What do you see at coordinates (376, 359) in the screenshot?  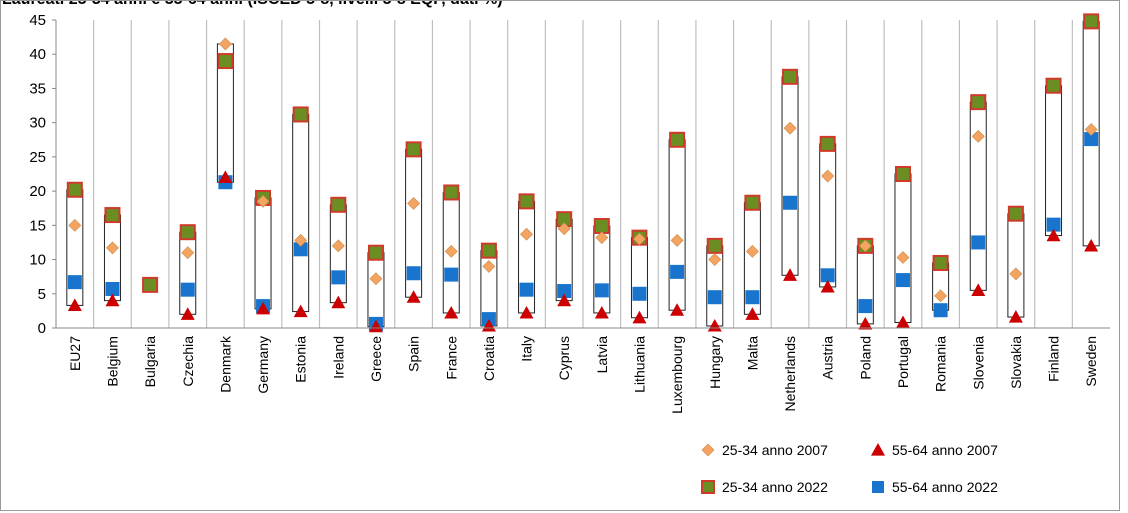 I see `x-tick-label: Greece` at bounding box center [376, 359].